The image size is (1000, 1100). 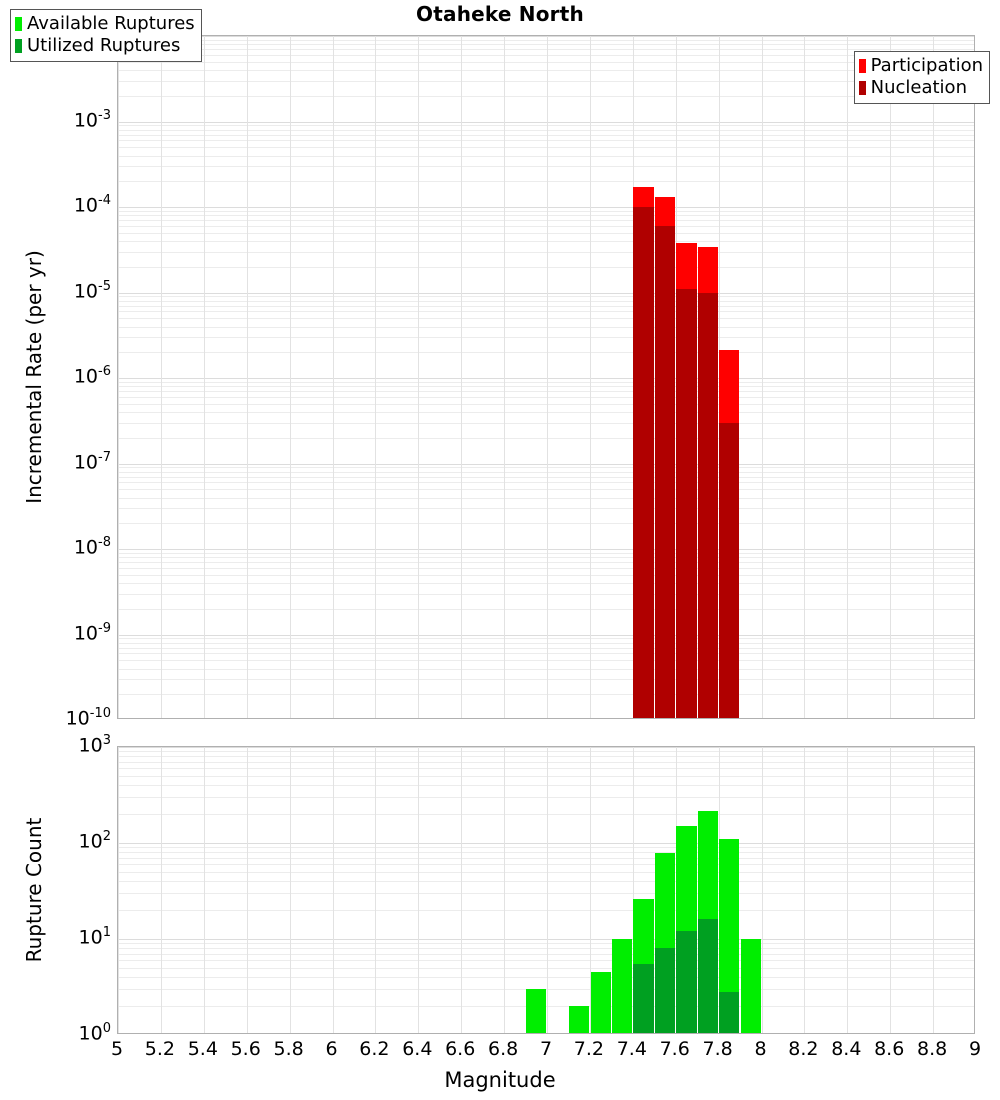 I want to click on legend-item: Participation, so click(x=920, y=66).